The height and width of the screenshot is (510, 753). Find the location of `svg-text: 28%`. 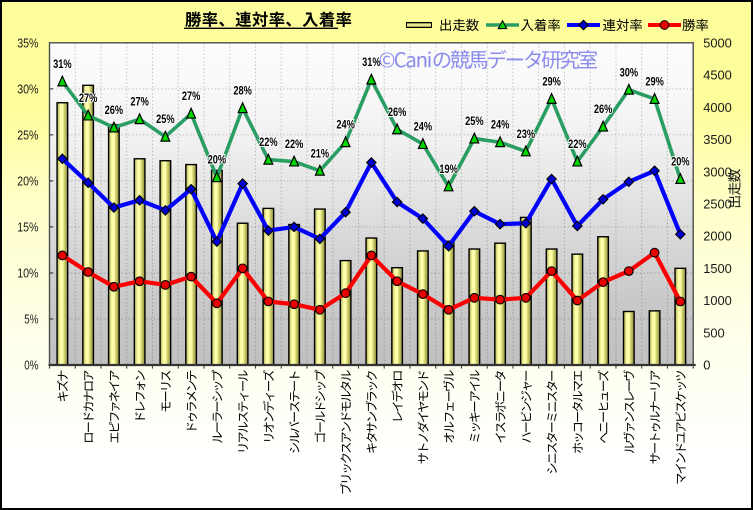

svg-text: 28% is located at coordinates (242, 91).